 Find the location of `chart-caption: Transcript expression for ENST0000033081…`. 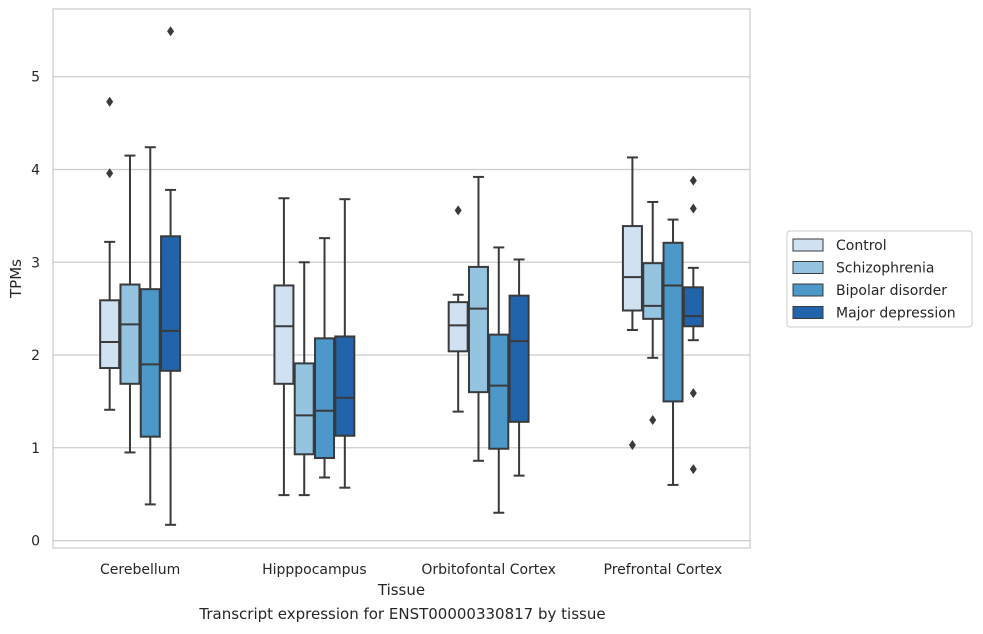

chart-caption: Transcript expression for ENST0000033081… is located at coordinates (402, 614).